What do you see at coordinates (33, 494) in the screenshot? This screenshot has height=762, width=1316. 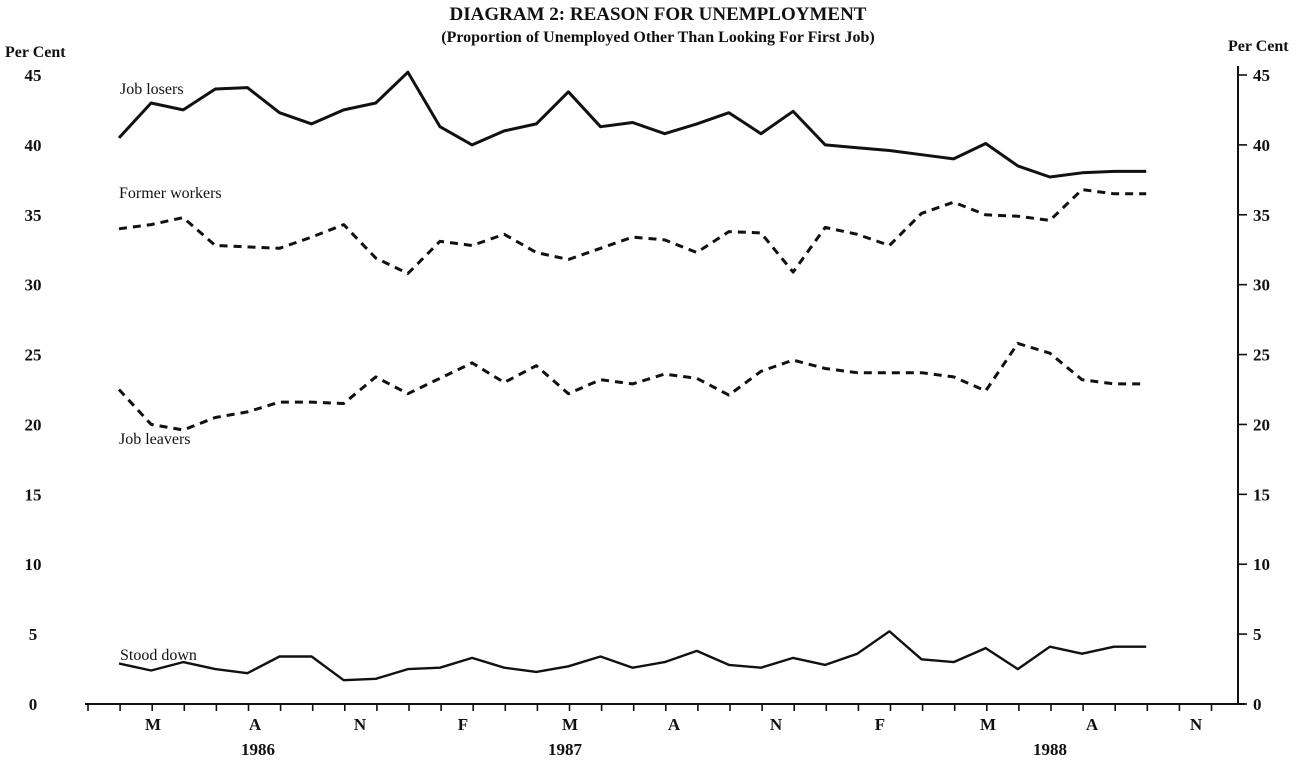 I see `y-tick-label-left: 15` at bounding box center [33, 494].